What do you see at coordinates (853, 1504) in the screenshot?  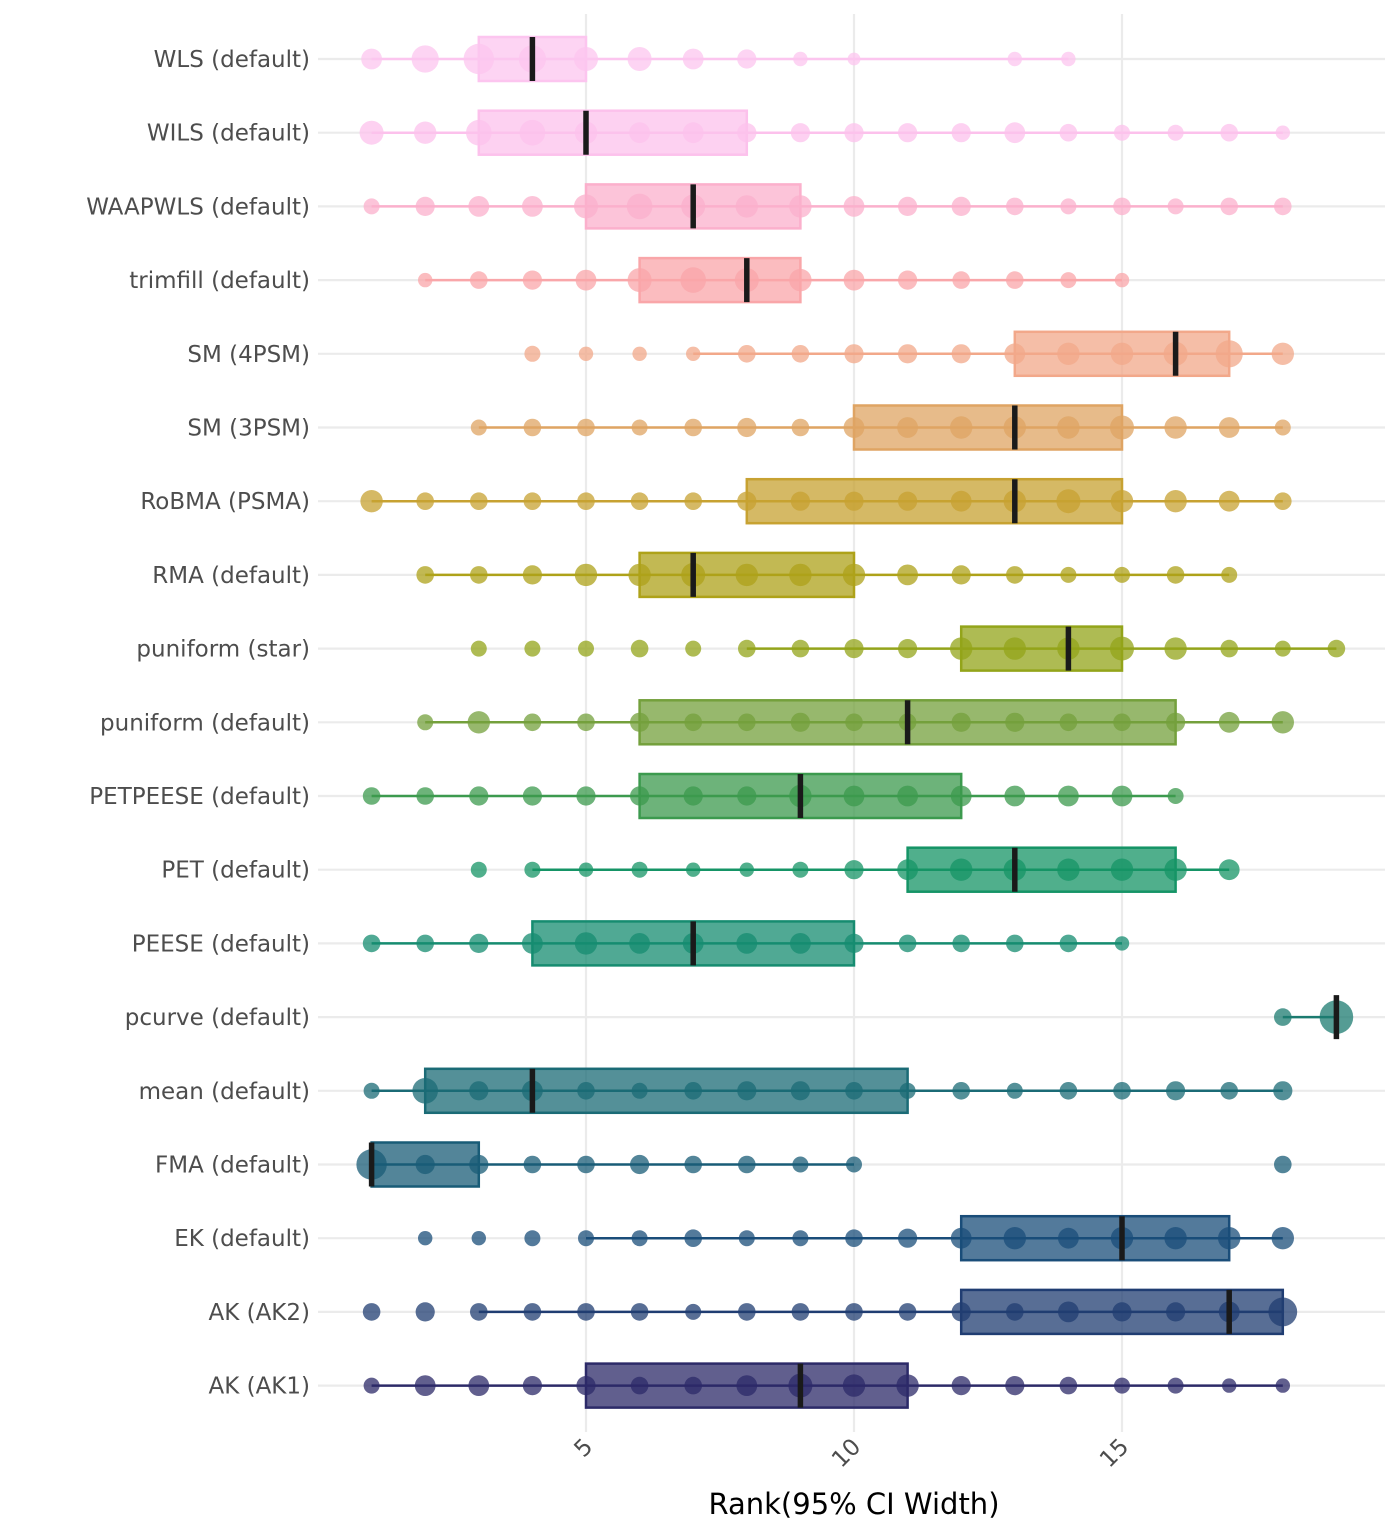 I see `x-axis-title: Rank(95% CI Width)` at bounding box center [853, 1504].